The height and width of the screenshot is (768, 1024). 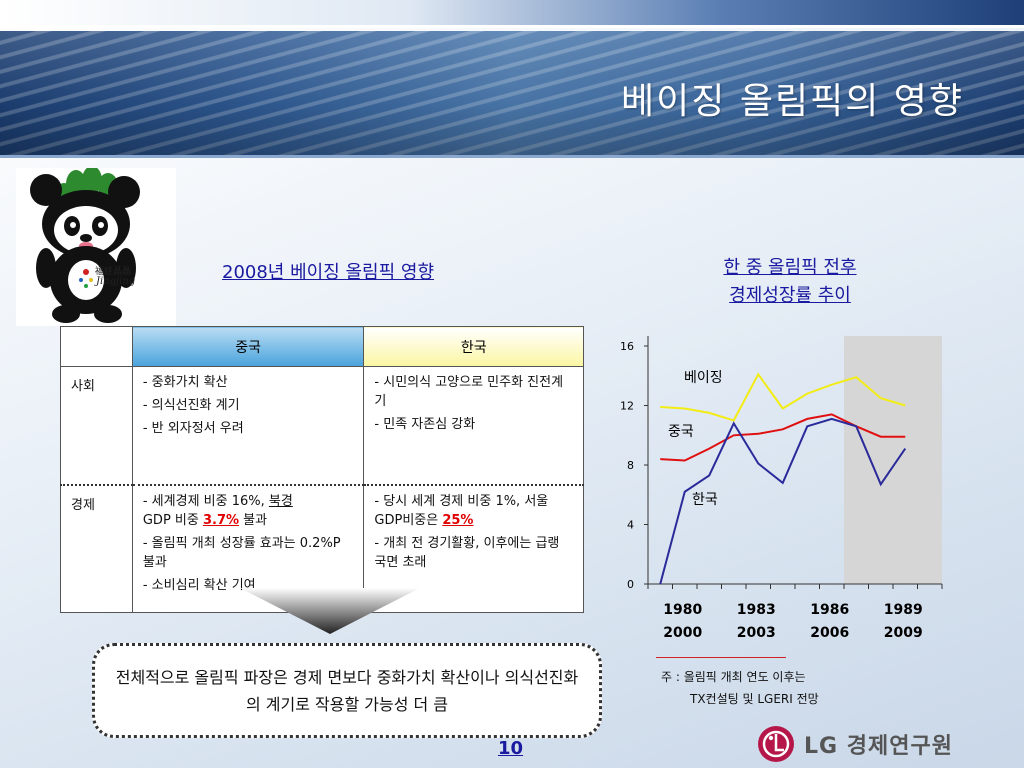 I want to click on mascot-caption-en: Jingjing, so click(x=116, y=281).